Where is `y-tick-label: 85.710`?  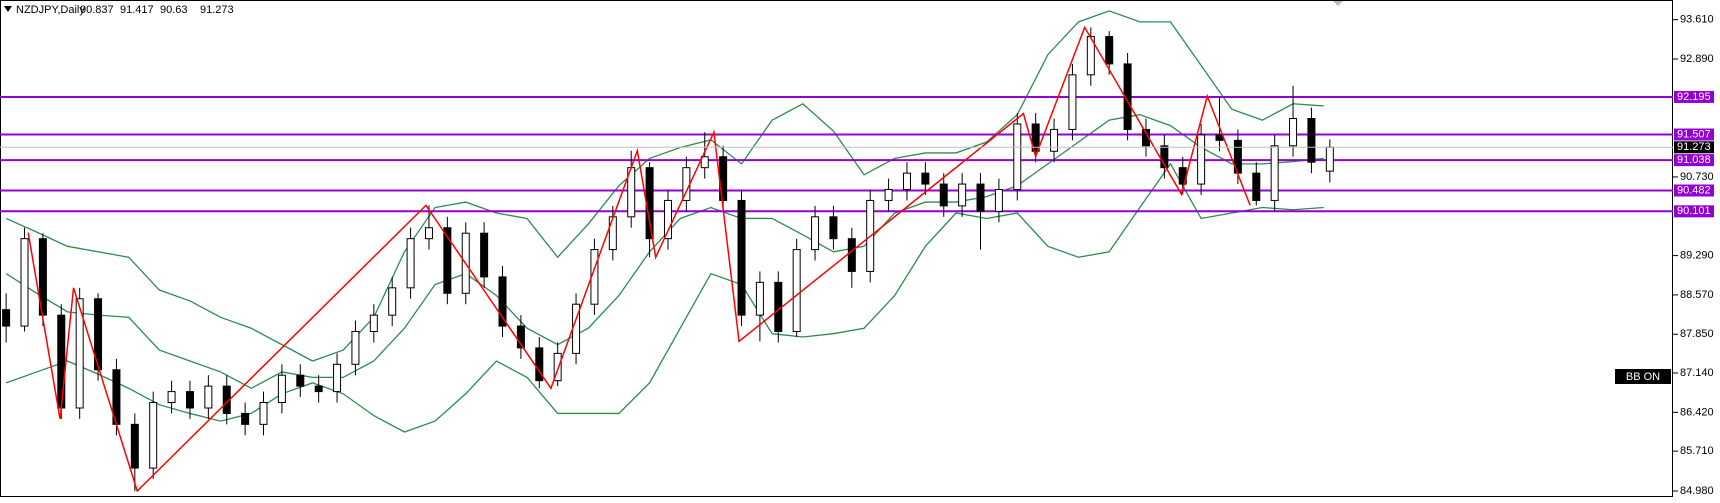 y-tick-label: 85.710 is located at coordinates (1697, 451).